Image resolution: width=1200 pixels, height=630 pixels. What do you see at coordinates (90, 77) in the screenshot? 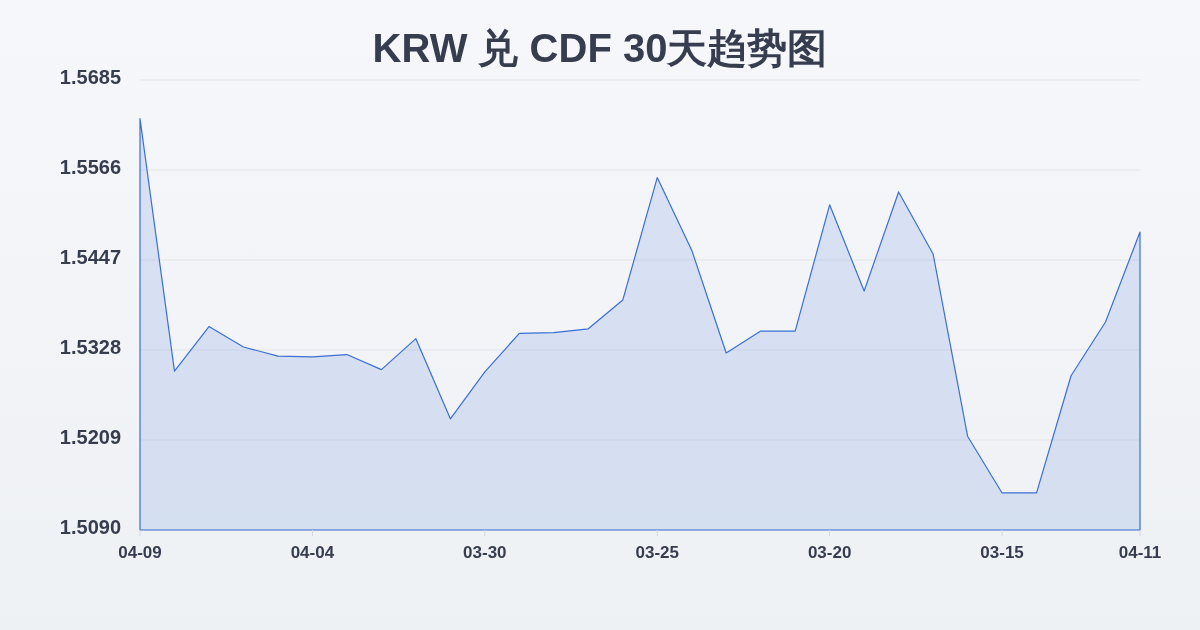
I see `y-tick-label: 1.5685` at bounding box center [90, 77].